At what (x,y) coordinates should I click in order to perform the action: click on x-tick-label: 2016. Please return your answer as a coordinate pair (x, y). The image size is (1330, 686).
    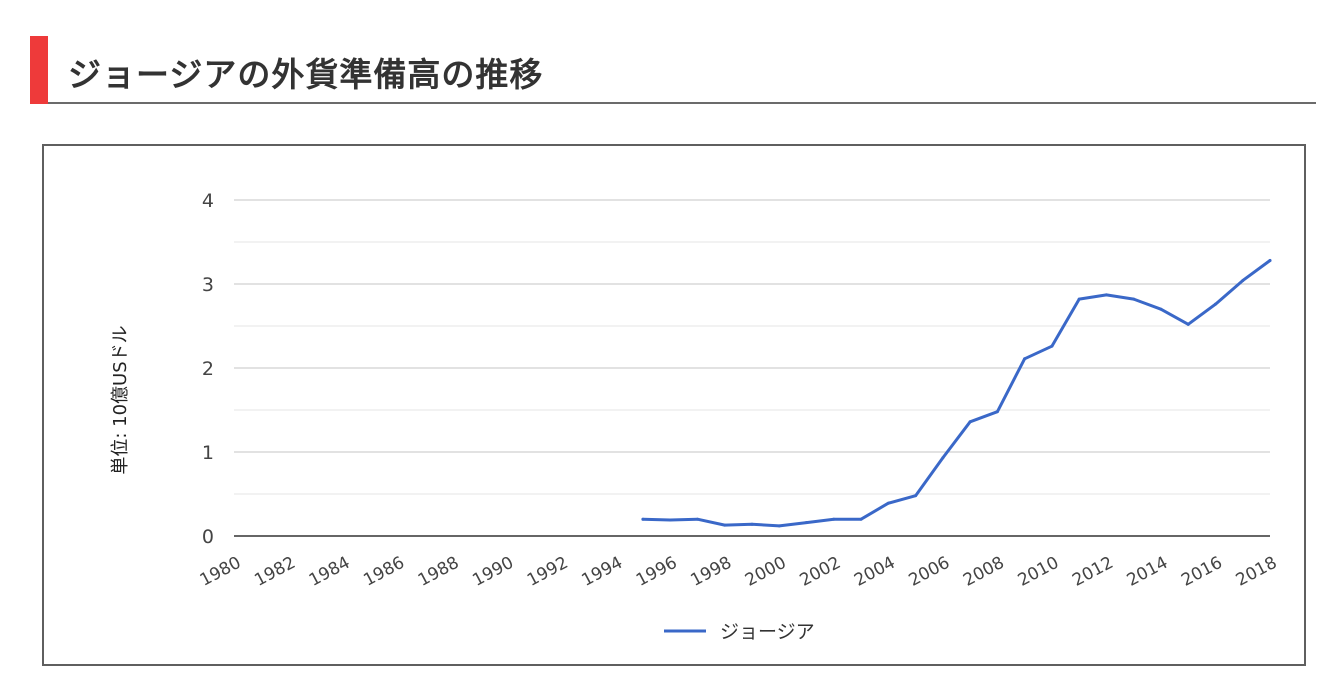
    Looking at the image, I should click on (1202, 572).